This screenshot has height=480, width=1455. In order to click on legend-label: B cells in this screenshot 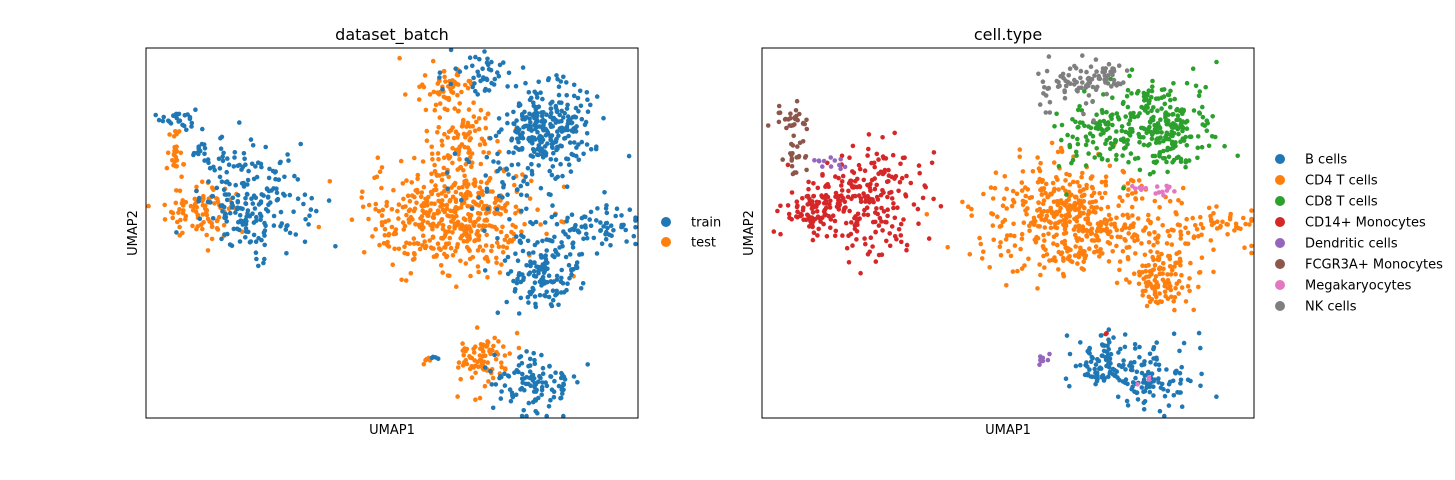, I will do `click(1326, 160)`.